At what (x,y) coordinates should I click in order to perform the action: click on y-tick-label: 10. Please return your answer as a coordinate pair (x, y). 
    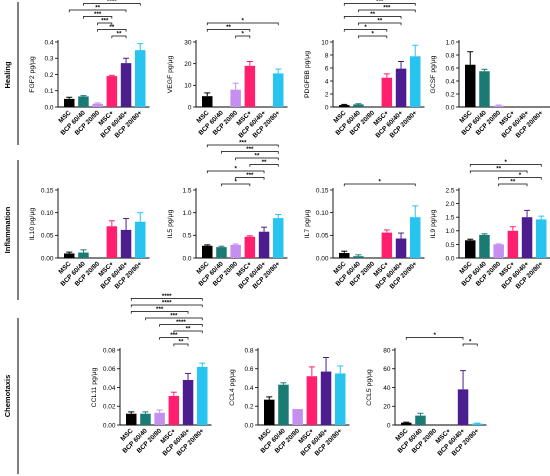
    Looking at the image, I should click on (188, 86).